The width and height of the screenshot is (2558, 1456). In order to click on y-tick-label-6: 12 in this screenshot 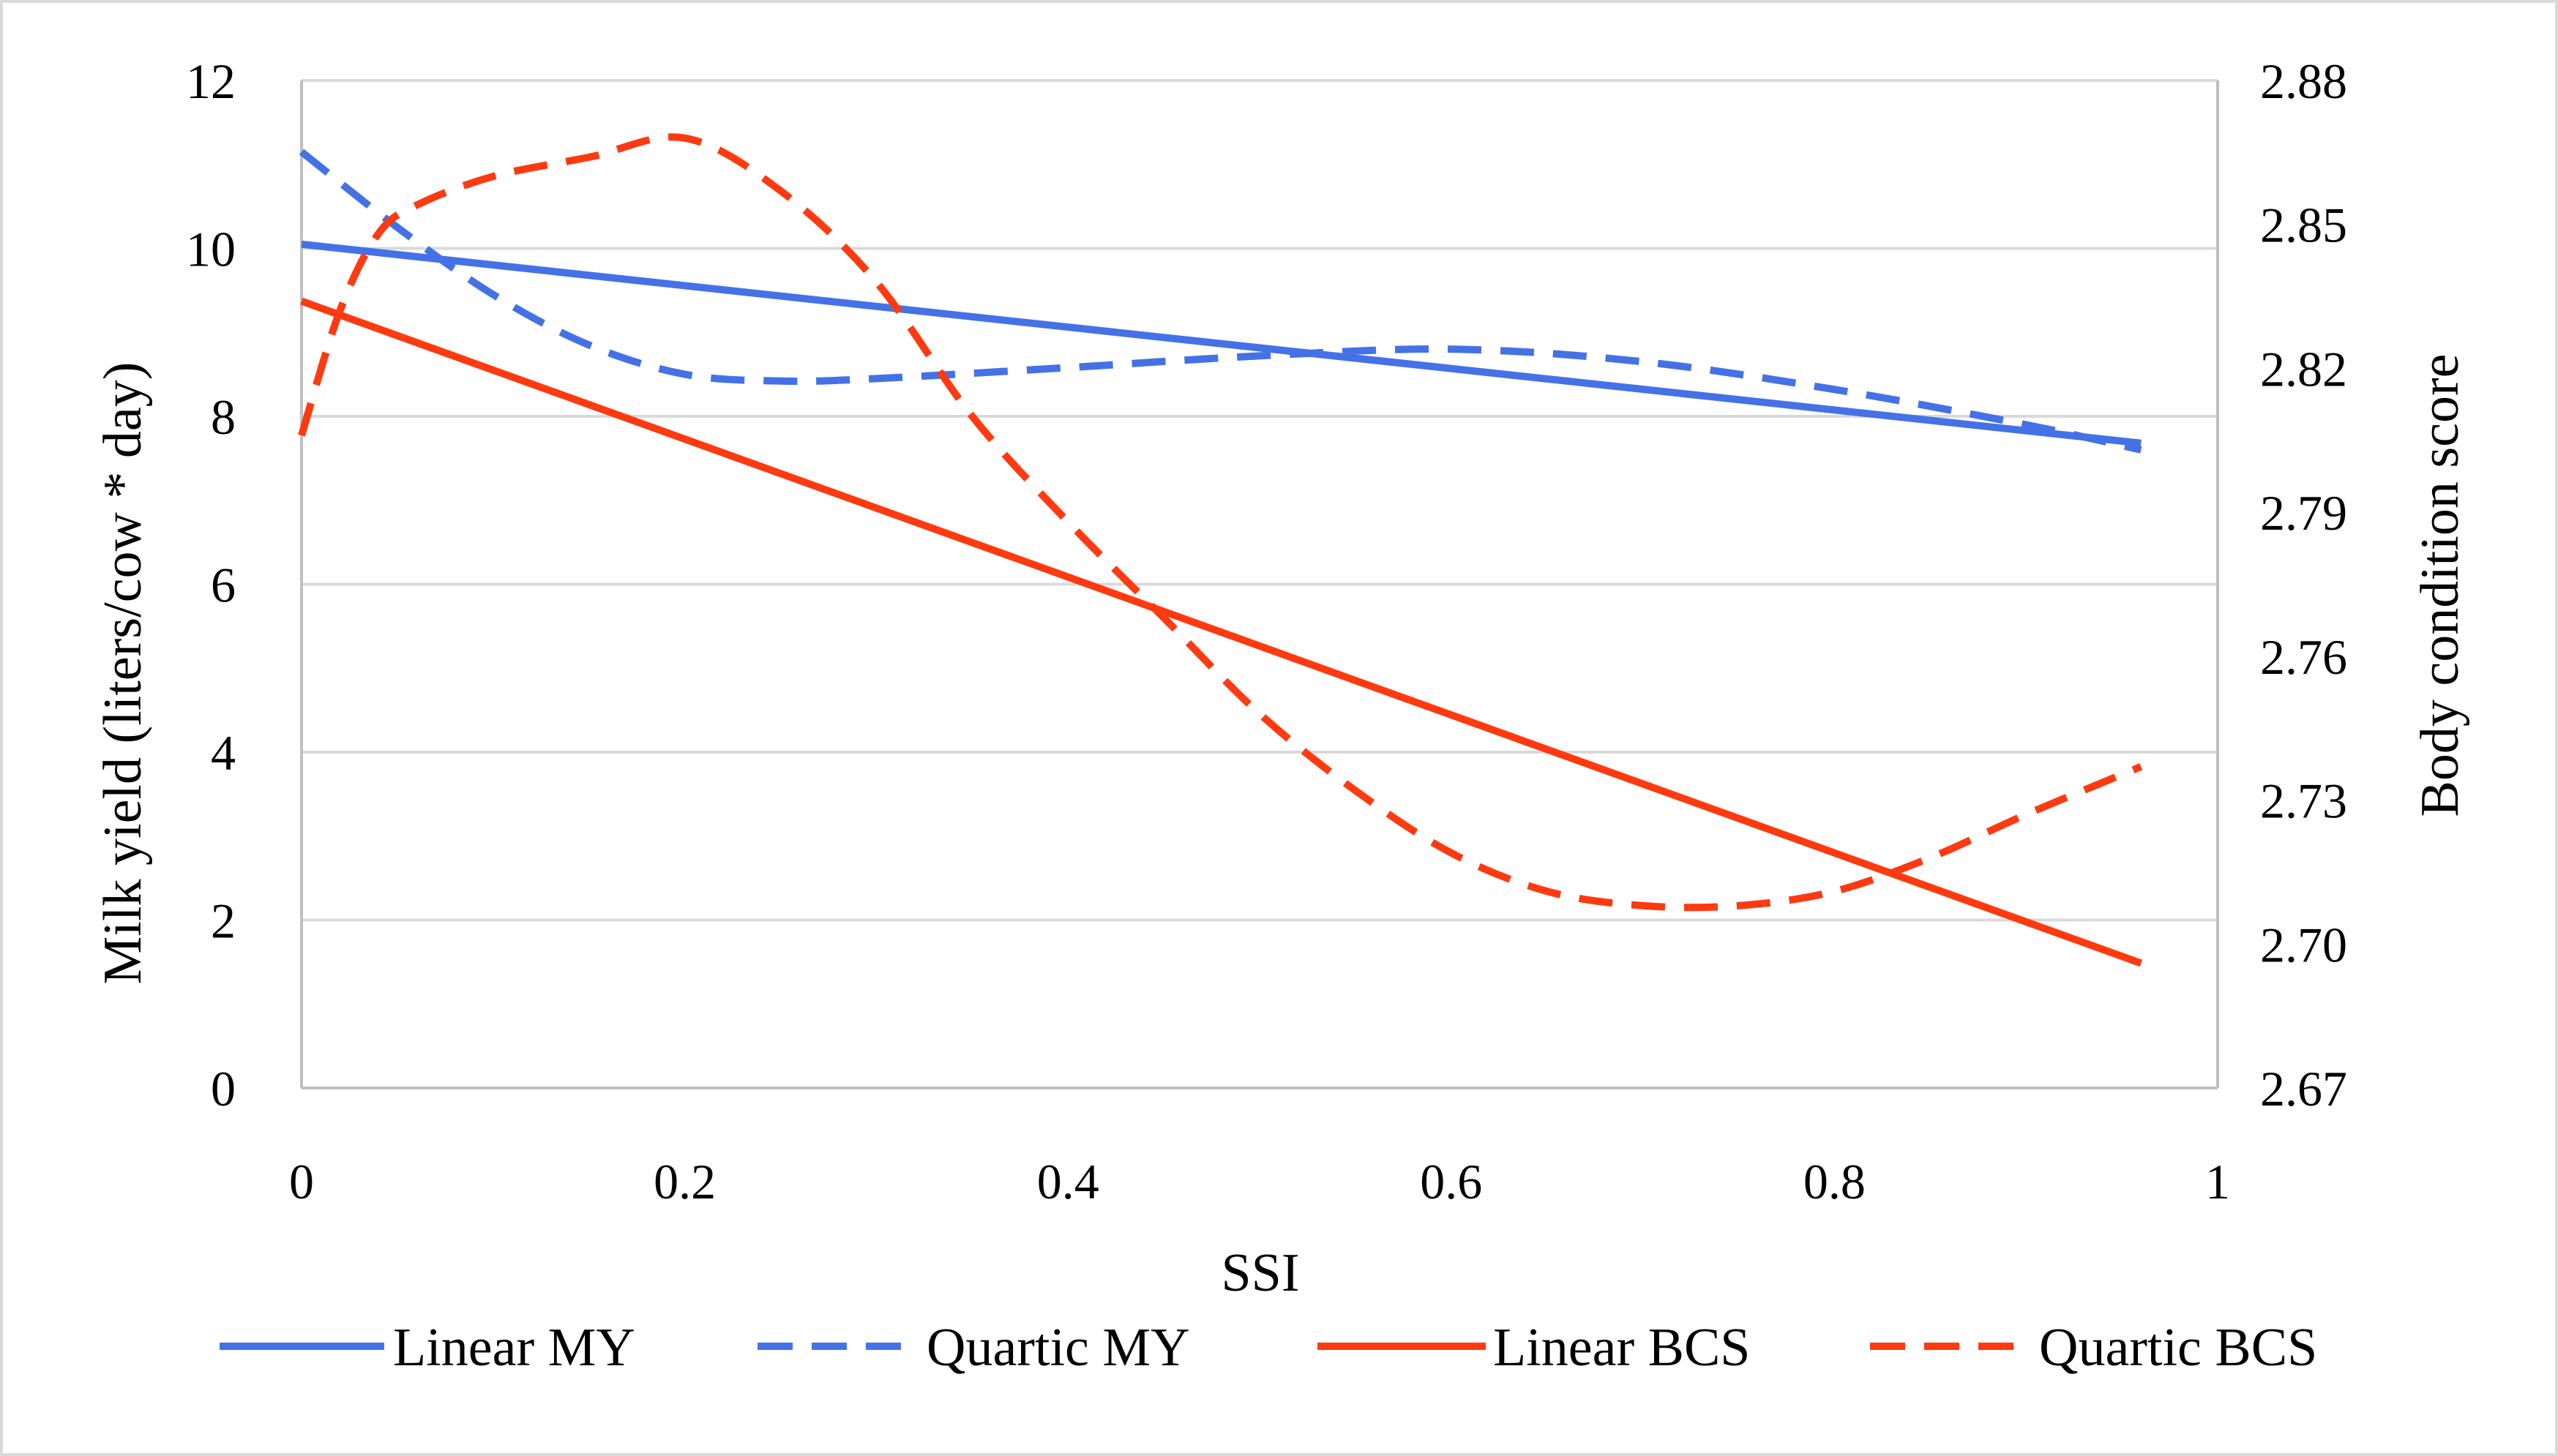, I will do `click(211, 81)`.